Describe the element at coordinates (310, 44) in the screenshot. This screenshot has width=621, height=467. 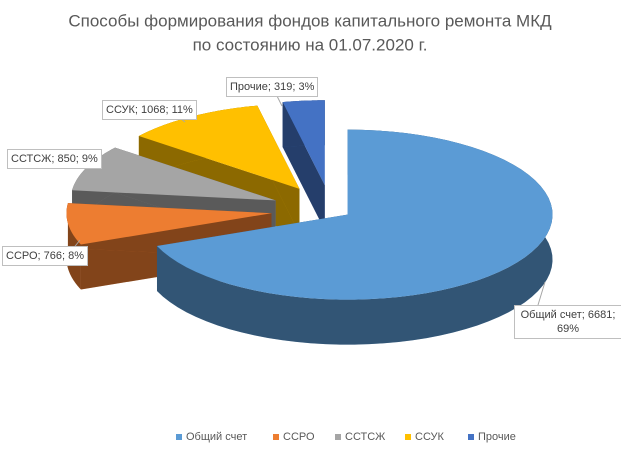
I see `chart-subtitle: по состоянию на 01.07.2020 г.` at that location.